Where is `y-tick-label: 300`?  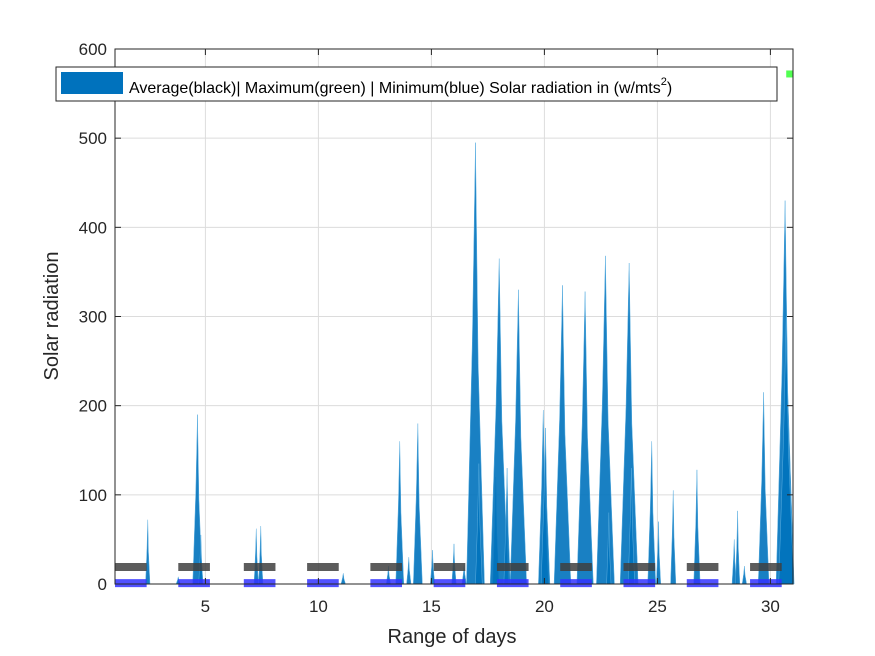
y-tick-label: 300 is located at coordinates (93, 317).